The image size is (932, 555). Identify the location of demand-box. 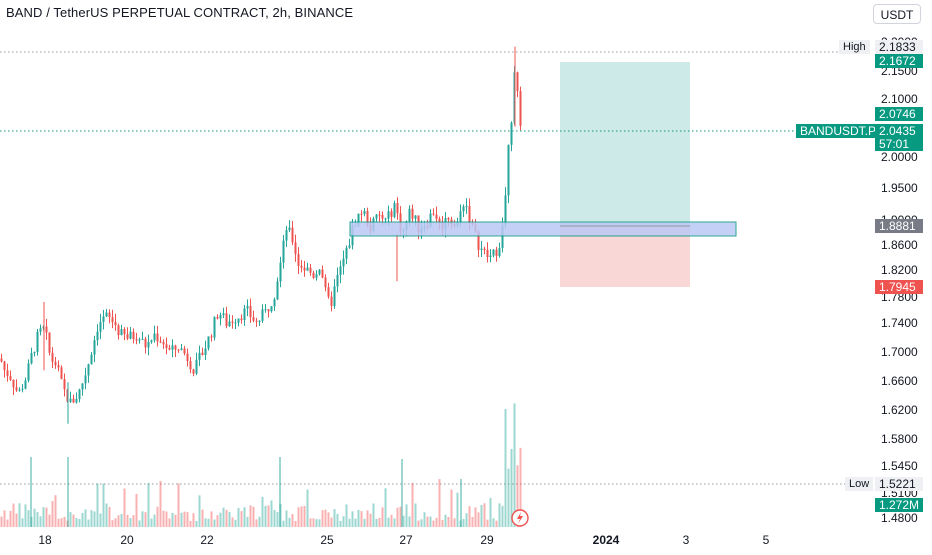
(543, 229).